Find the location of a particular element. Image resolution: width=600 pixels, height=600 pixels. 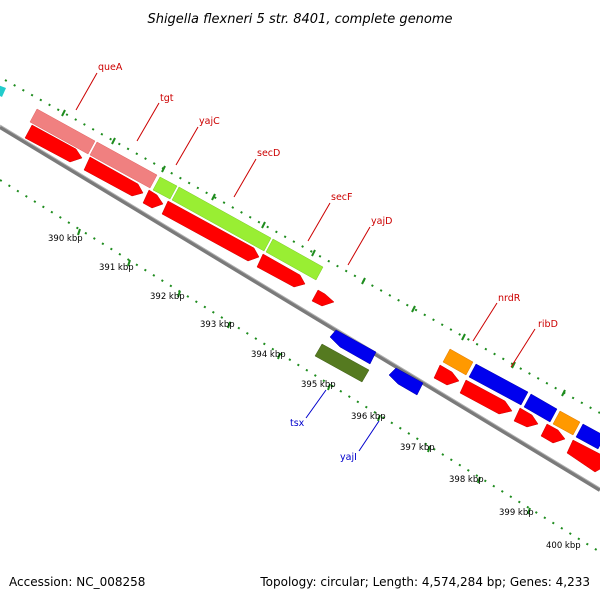

gene-block-ribH is located at coordinates (566, 423).